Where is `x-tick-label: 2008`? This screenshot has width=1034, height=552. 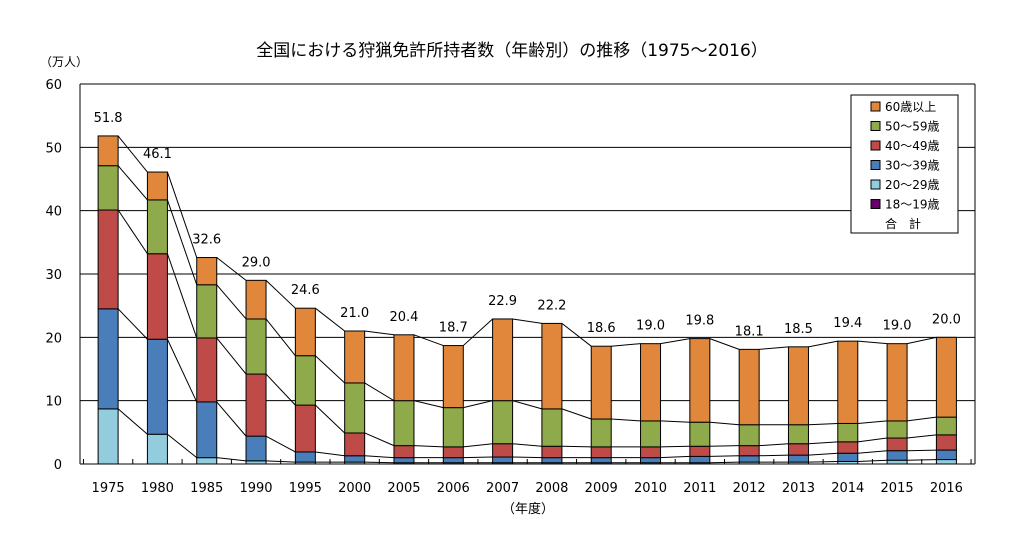 x-tick-label: 2008 is located at coordinates (551, 488).